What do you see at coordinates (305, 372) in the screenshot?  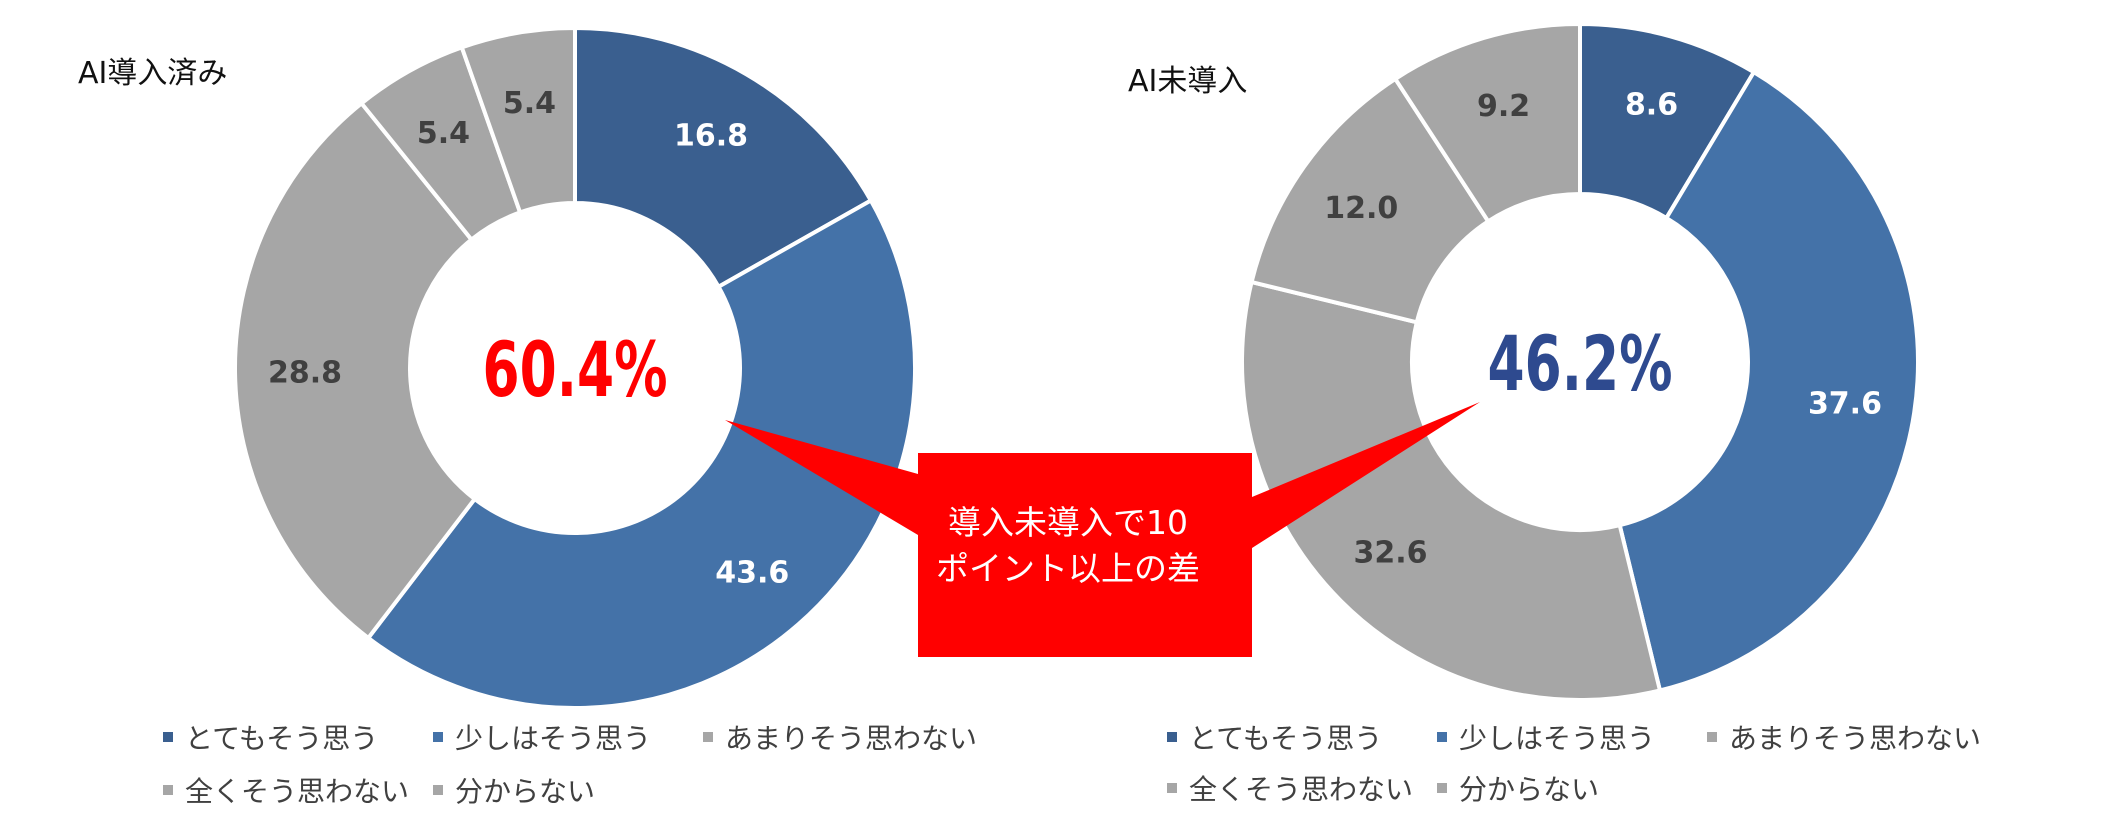 I see `data-label: 28.8` at bounding box center [305, 372].